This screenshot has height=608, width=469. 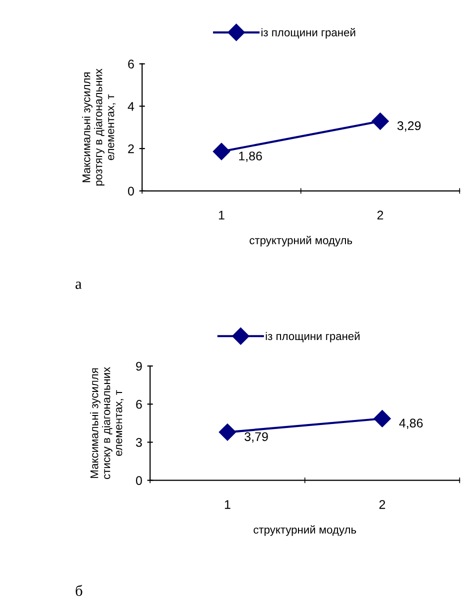 What do you see at coordinates (409, 126) in the screenshot?
I see `data-label: 3,29` at bounding box center [409, 126].